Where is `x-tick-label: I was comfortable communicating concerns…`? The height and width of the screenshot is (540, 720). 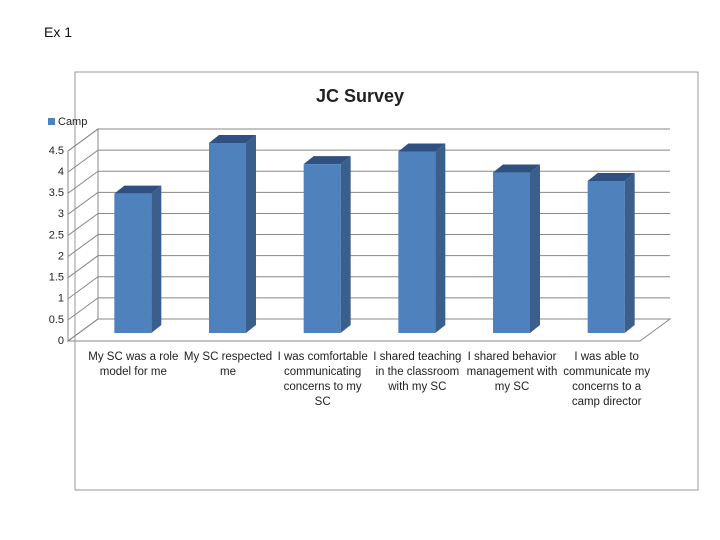
x-tick-label: I was comfortable communicating concerns… is located at coordinates (322, 379).